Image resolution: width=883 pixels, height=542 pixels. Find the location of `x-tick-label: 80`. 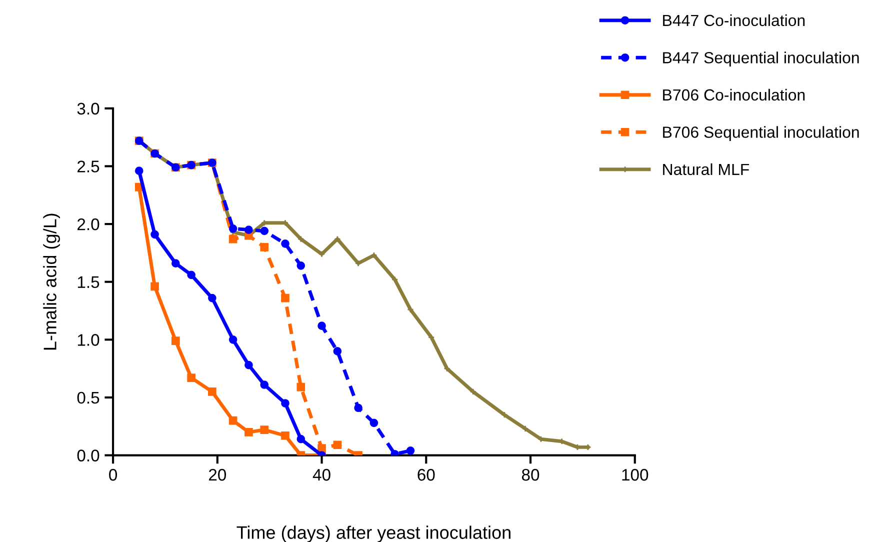

x-tick-label: 80 is located at coordinates (531, 474).